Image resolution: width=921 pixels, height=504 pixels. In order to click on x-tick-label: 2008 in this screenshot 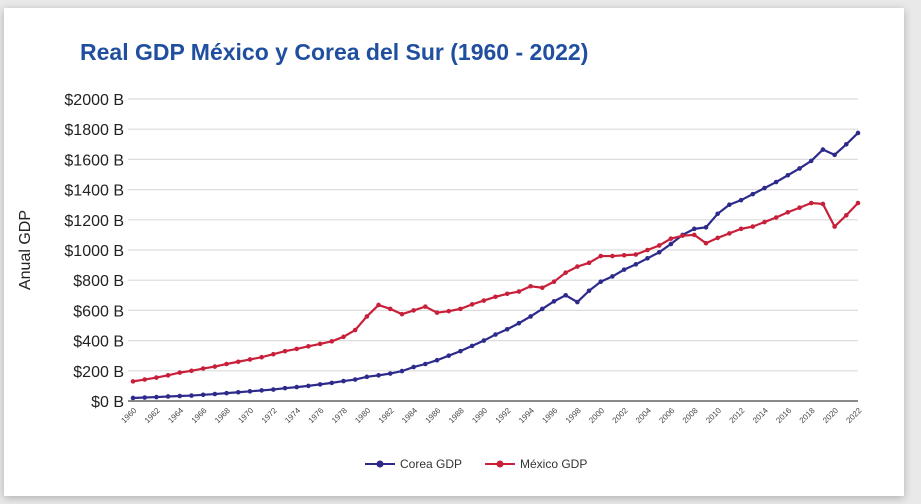, I will do `click(690, 415)`.